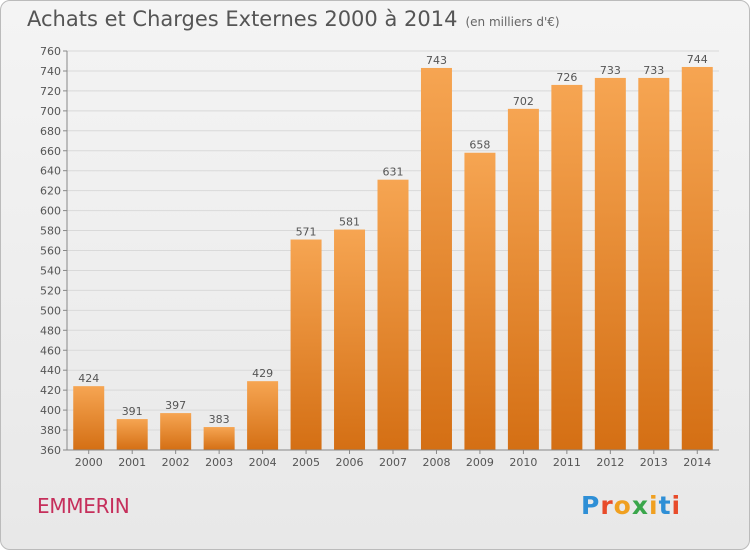 The width and height of the screenshot is (750, 550). What do you see at coordinates (436, 462) in the screenshot?
I see `x-tick-label: 2008` at bounding box center [436, 462].